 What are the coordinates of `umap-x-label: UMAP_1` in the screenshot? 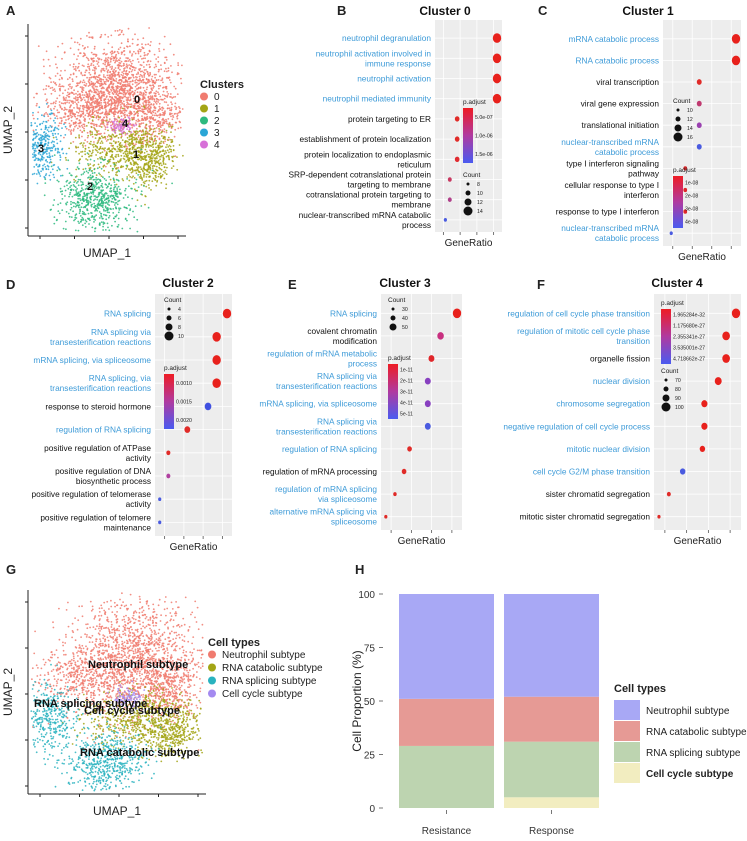 It's located at (117, 811).